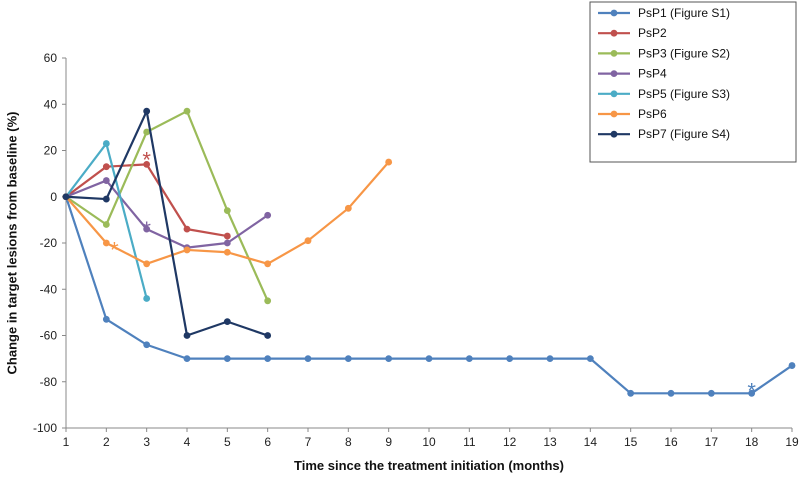  Describe the element at coordinates (267, 442) in the screenshot. I see `x-tick-label: 6` at that location.